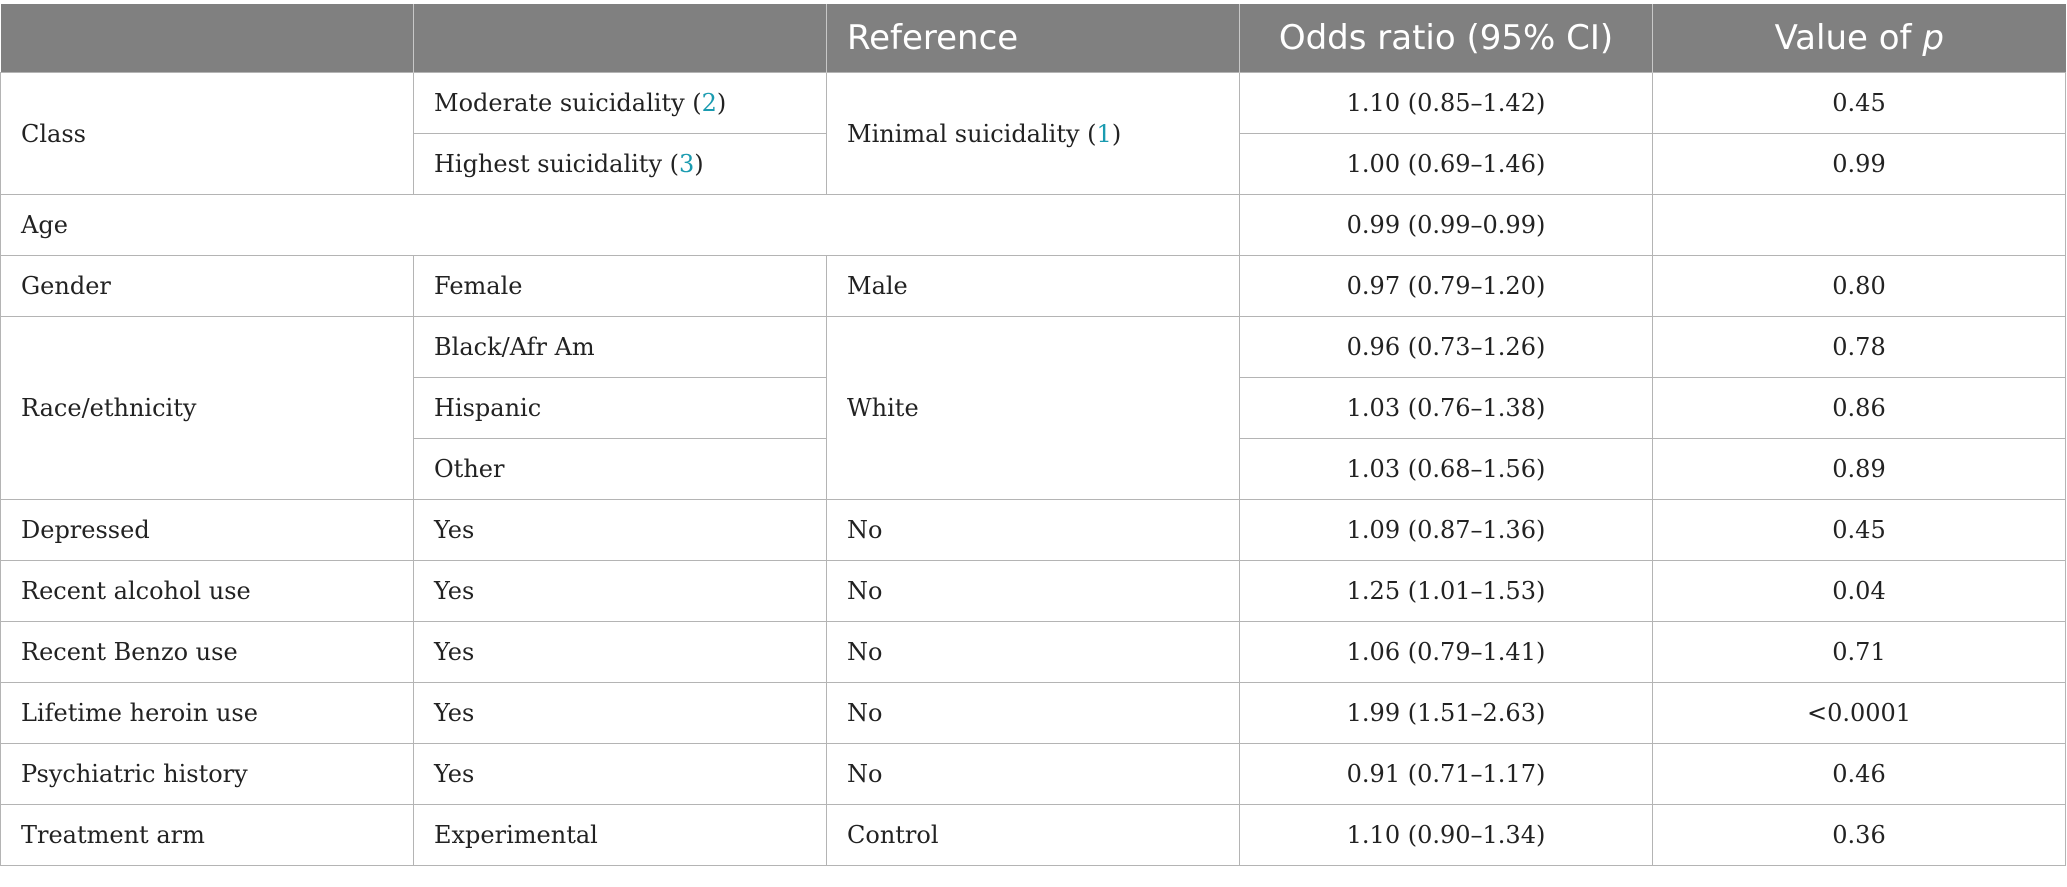  I want to click on header-row: Reference Odds ratio (95% CI) Value of p, so click(1033, 38).